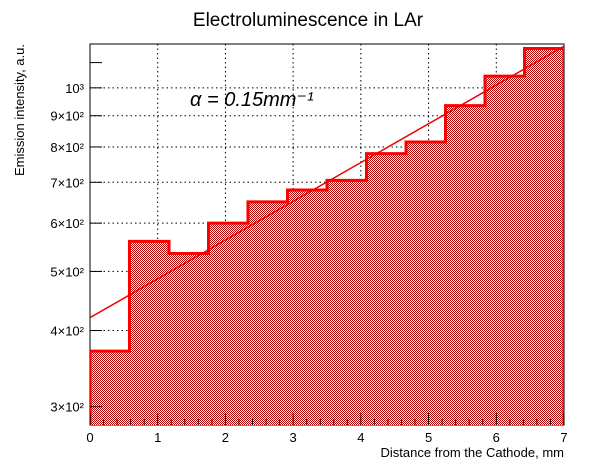  Describe the element at coordinates (67, 407) in the screenshot. I see `y-tick-label: 3×10²` at that location.